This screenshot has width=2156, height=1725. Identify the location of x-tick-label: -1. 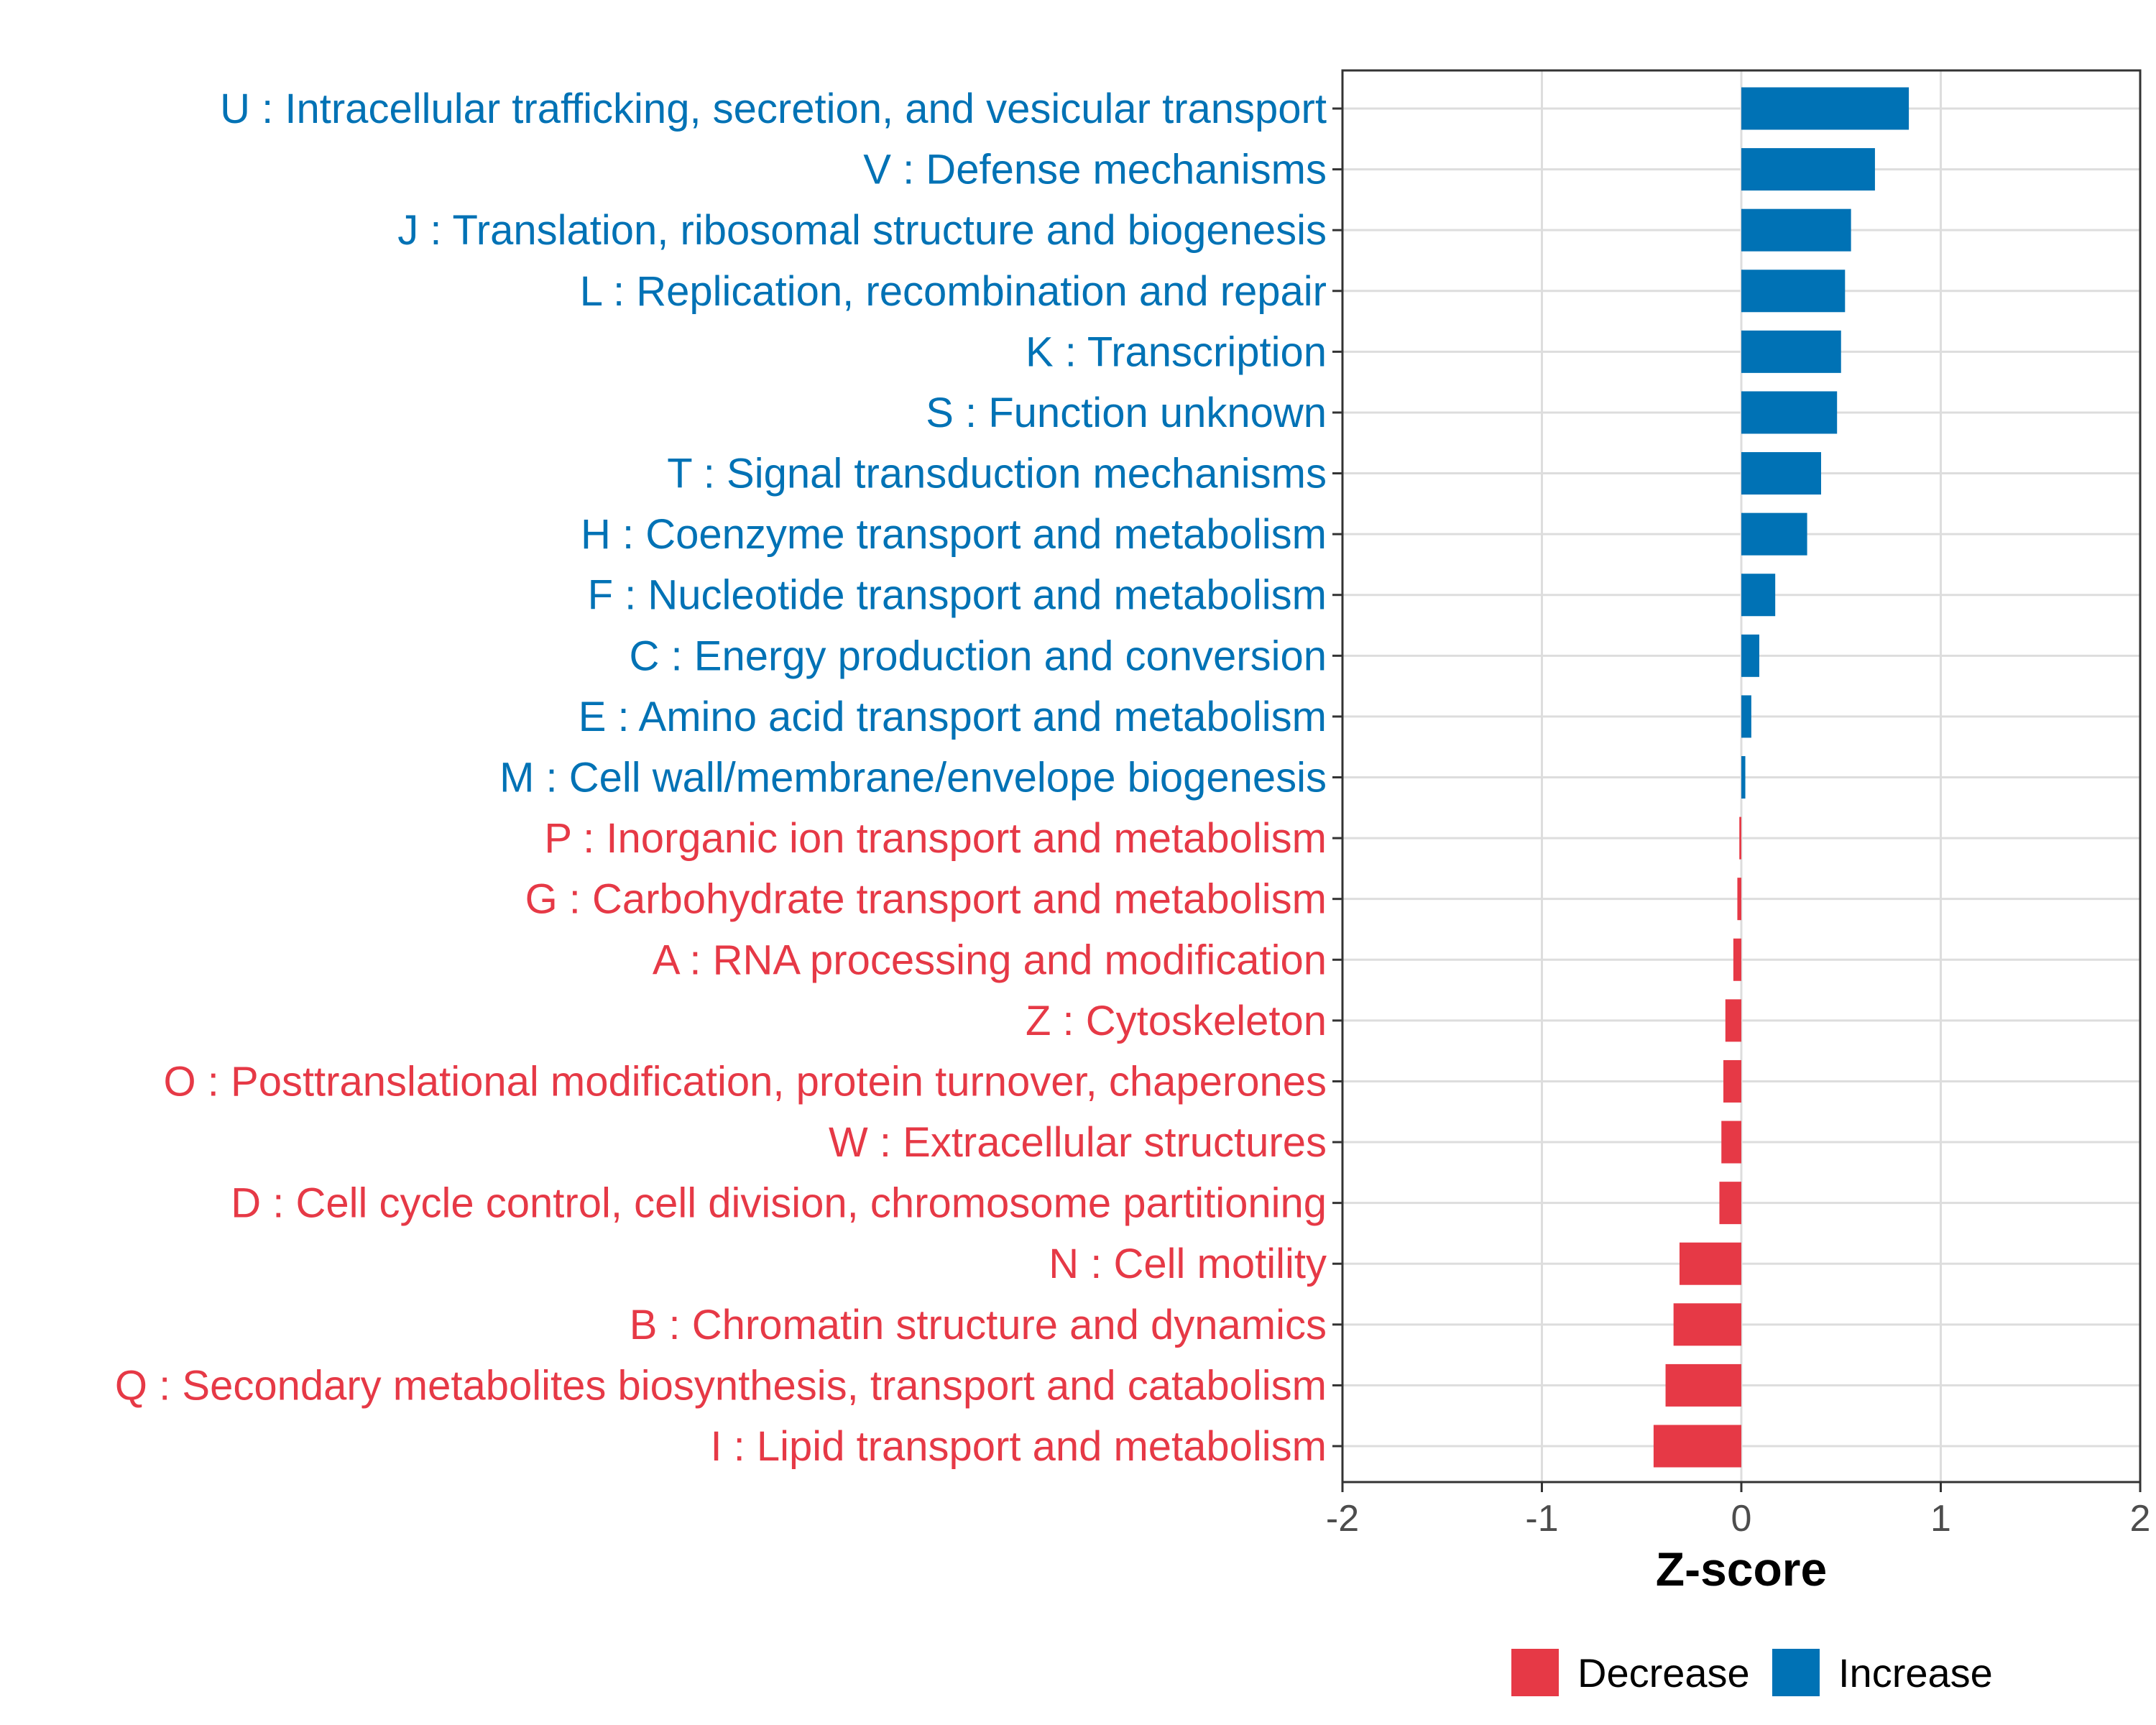
(1541, 1519).